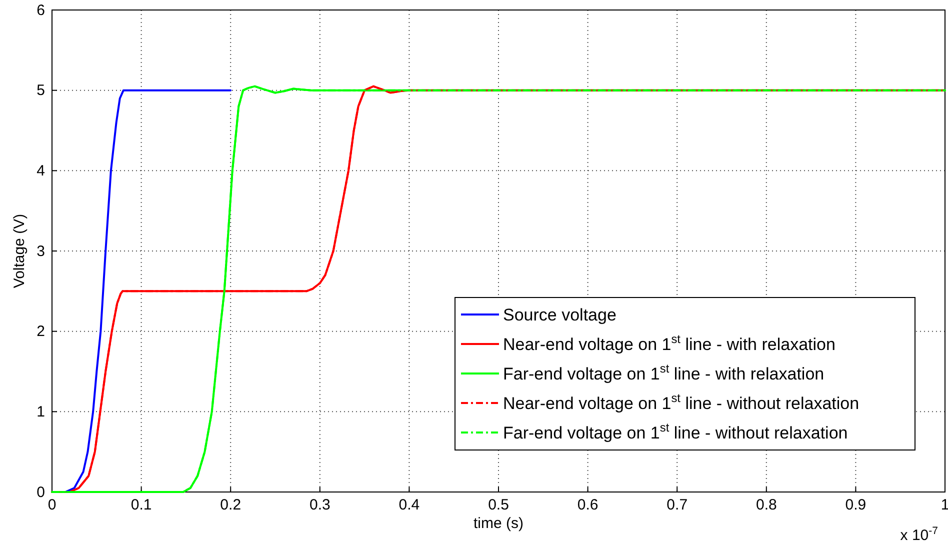 The width and height of the screenshot is (948, 550). I want to click on y-tick-label: 0, so click(40, 492).